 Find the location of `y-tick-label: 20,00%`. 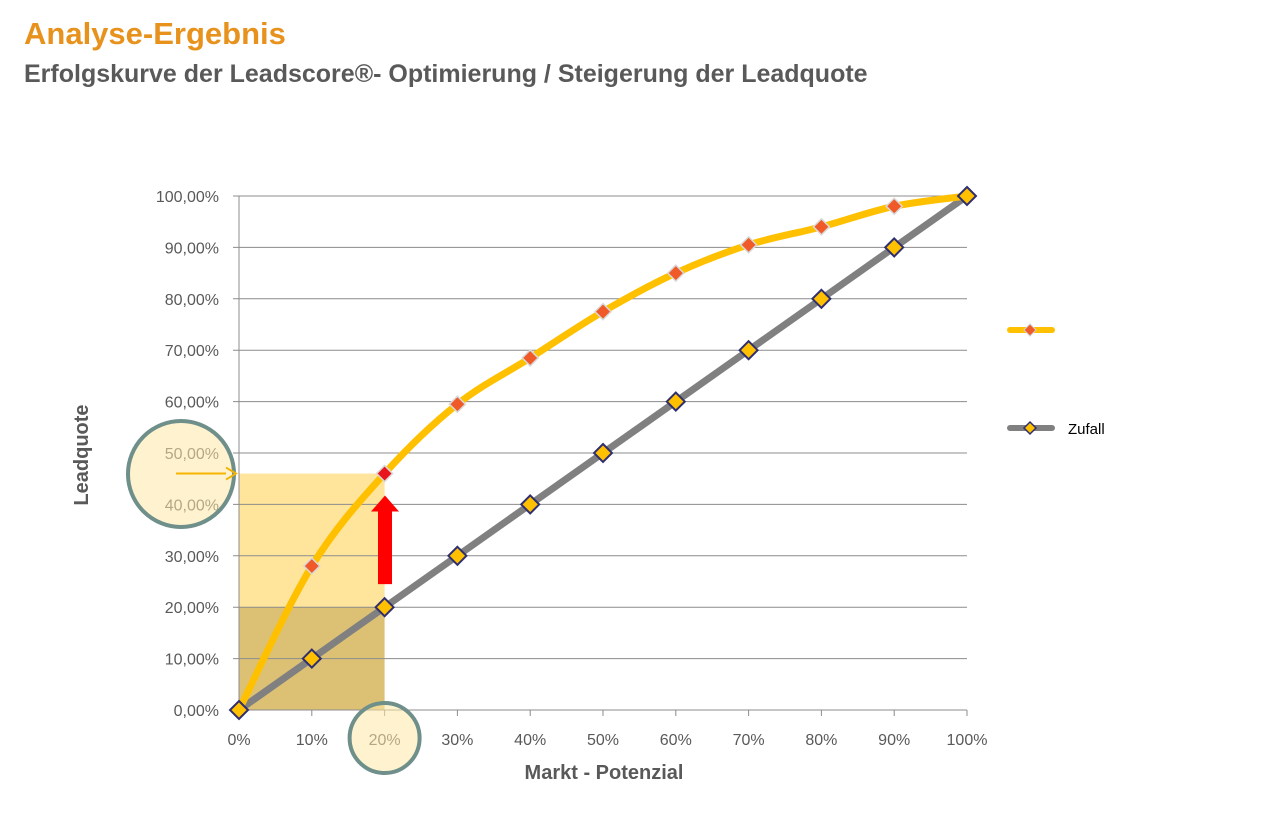

y-tick-label: 20,00% is located at coordinates (192, 608).